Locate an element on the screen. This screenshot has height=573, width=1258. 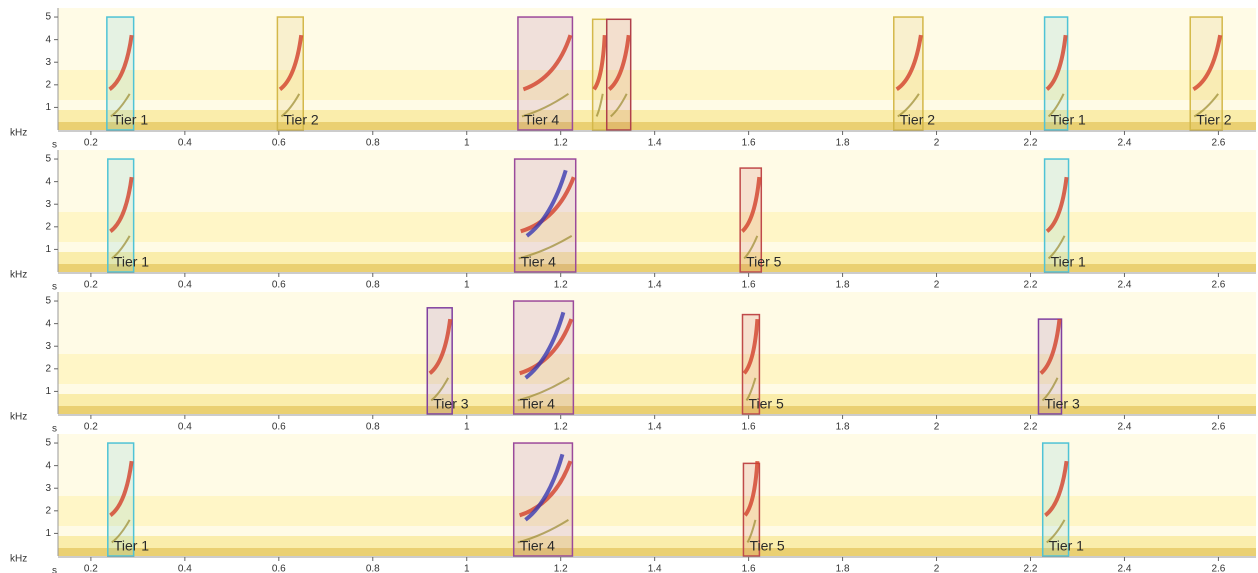
box-label: Tier 5 is located at coordinates (766, 546).